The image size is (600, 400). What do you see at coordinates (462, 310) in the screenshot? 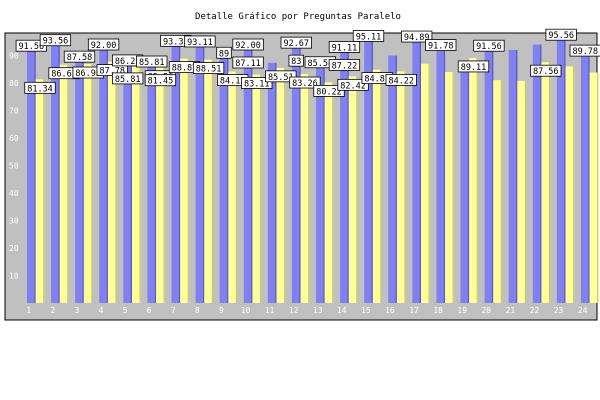
I see `x-tick-label: 19` at bounding box center [462, 310].